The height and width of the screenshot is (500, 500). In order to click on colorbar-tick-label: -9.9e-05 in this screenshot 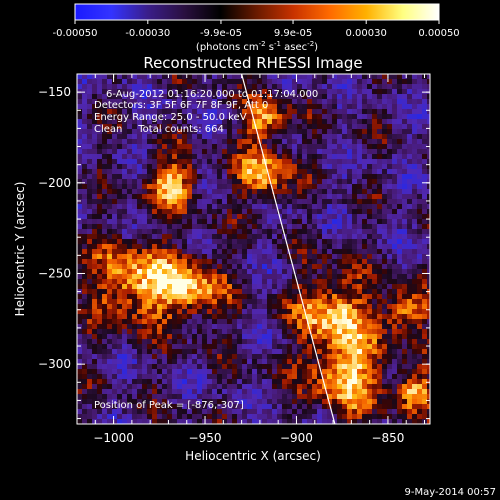, I will do `click(221, 33)`.